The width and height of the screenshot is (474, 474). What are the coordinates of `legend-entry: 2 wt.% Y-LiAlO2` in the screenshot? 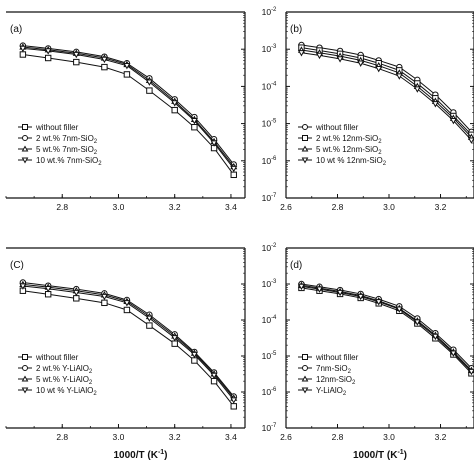 It's located at (64, 369).